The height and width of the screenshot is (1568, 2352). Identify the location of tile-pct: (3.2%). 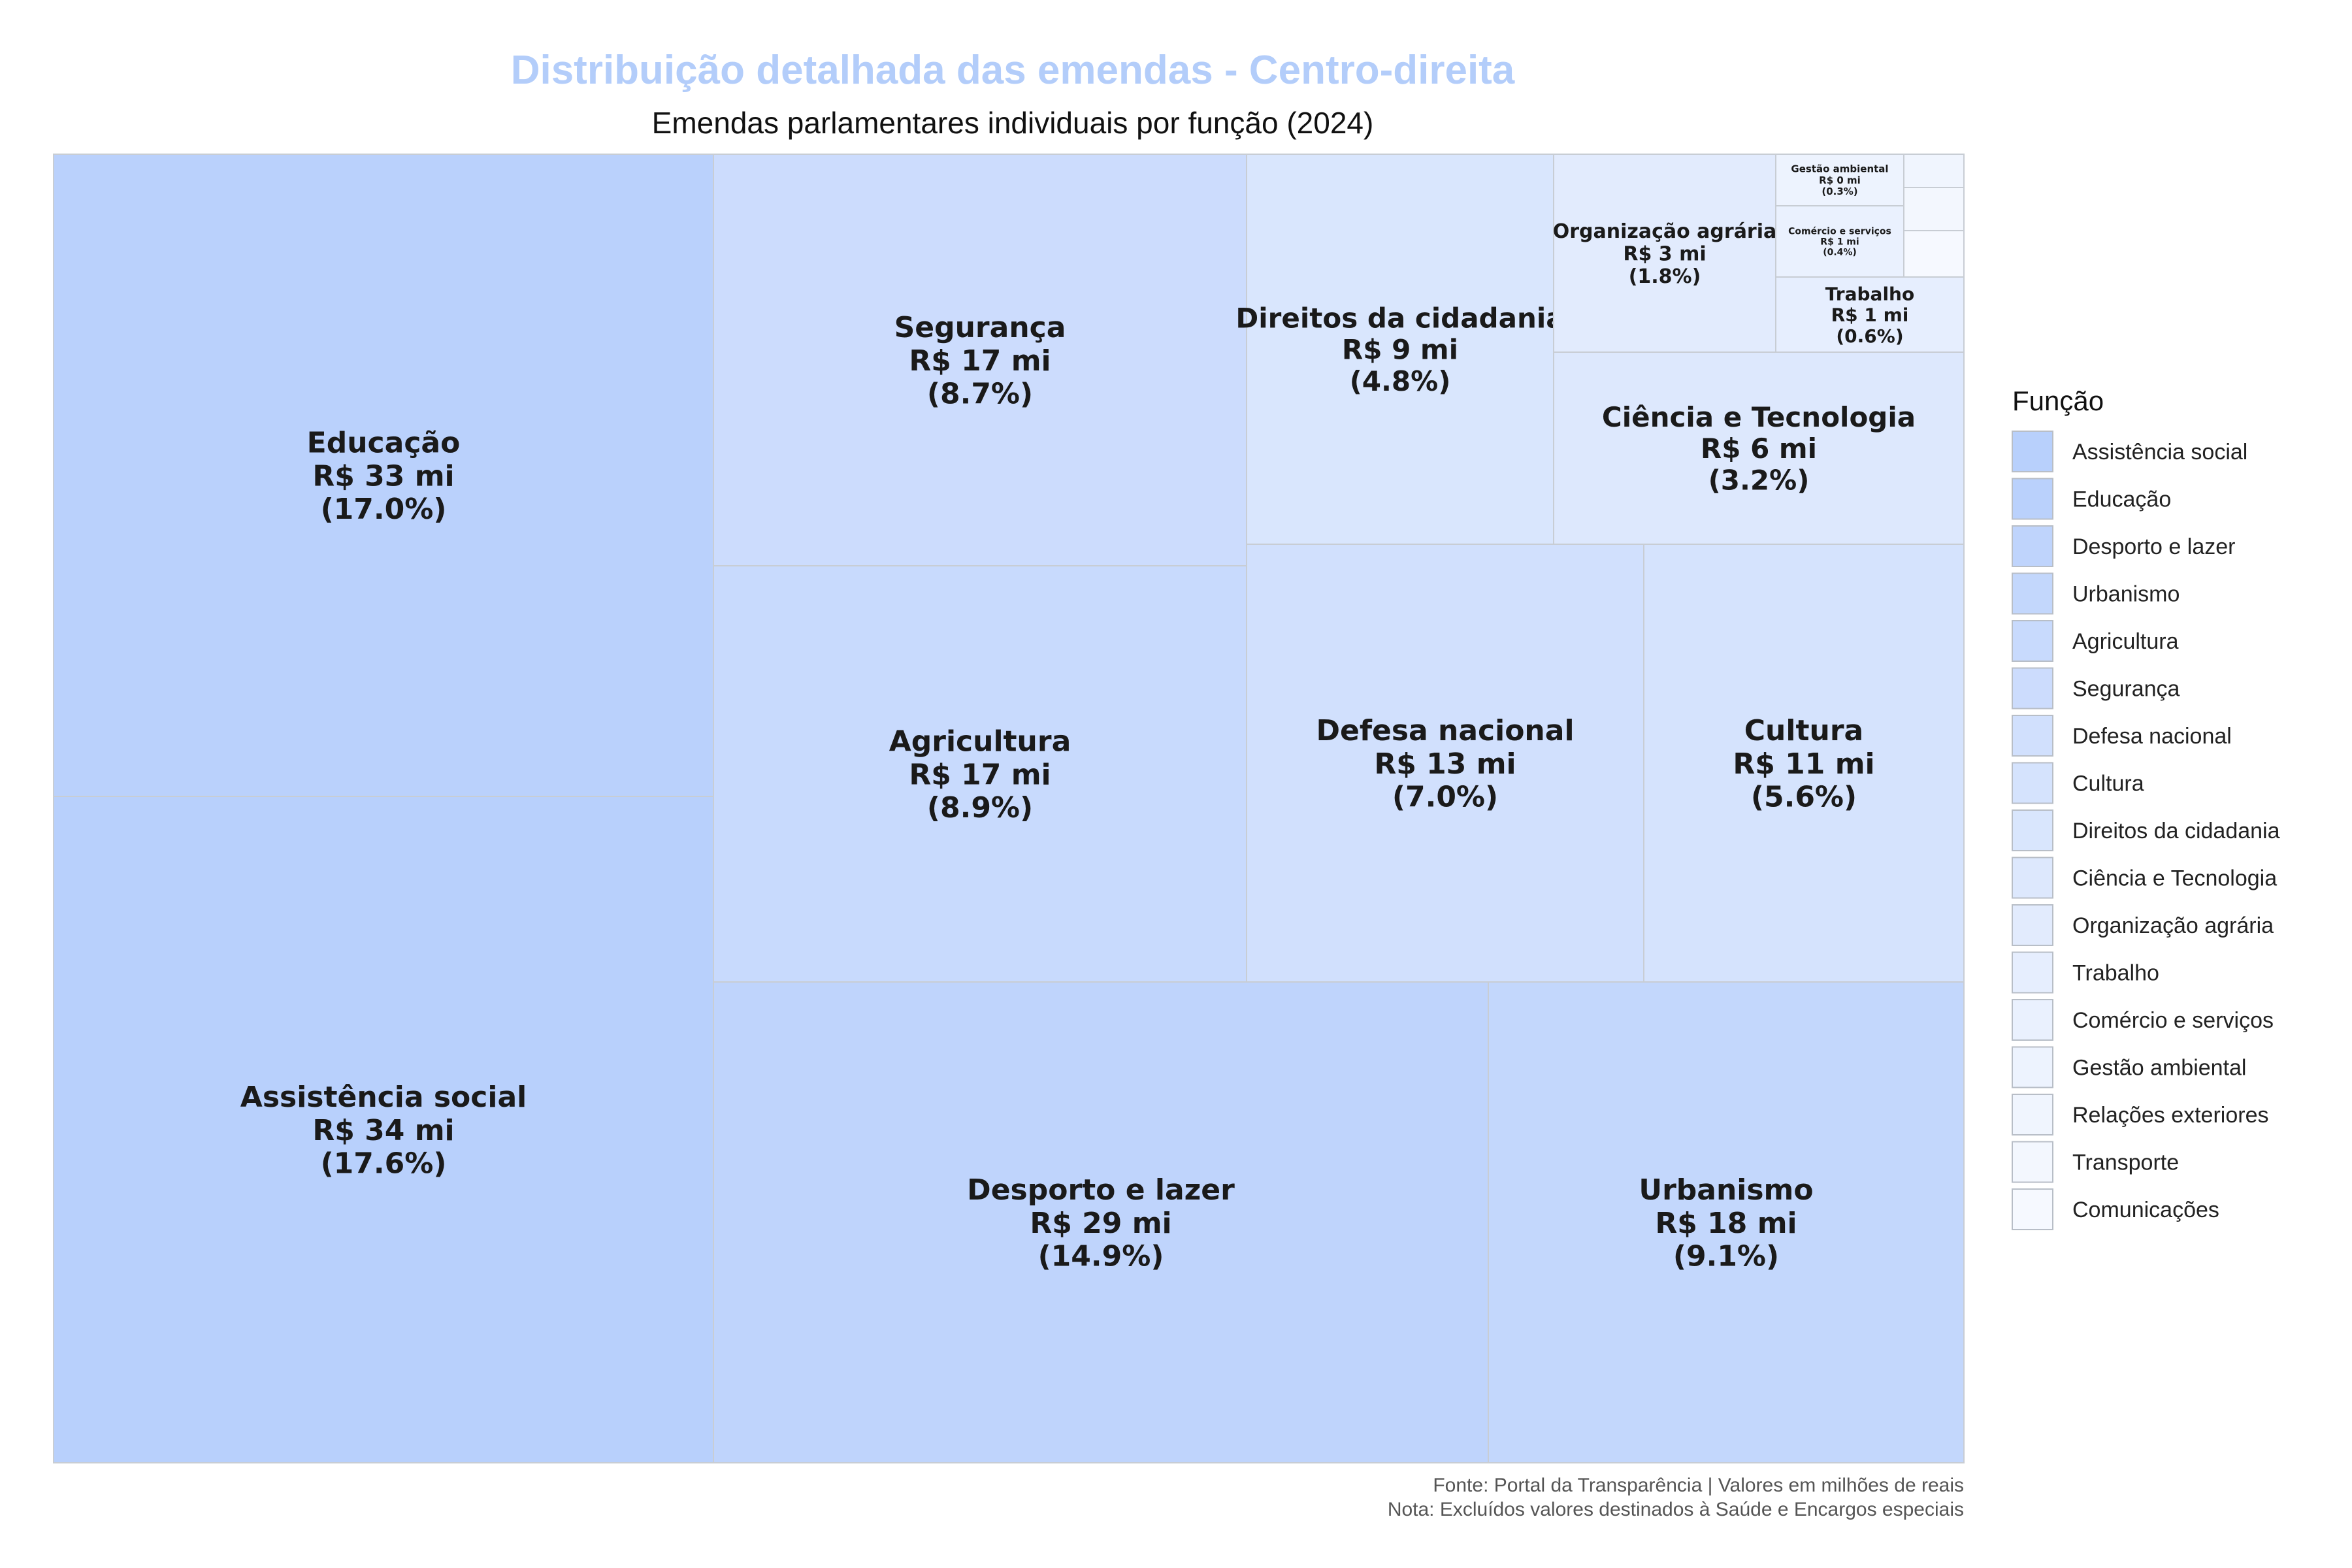
(1759, 480).